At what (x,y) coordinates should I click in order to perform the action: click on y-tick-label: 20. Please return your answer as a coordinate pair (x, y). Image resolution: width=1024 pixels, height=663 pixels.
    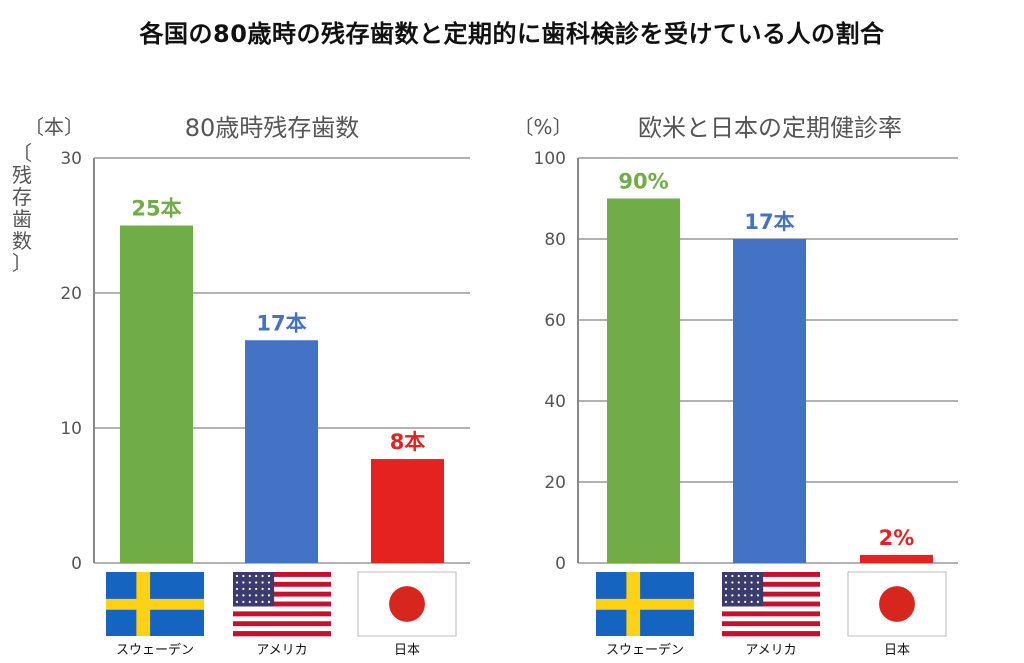
    Looking at the image, I should click on (71, 294).